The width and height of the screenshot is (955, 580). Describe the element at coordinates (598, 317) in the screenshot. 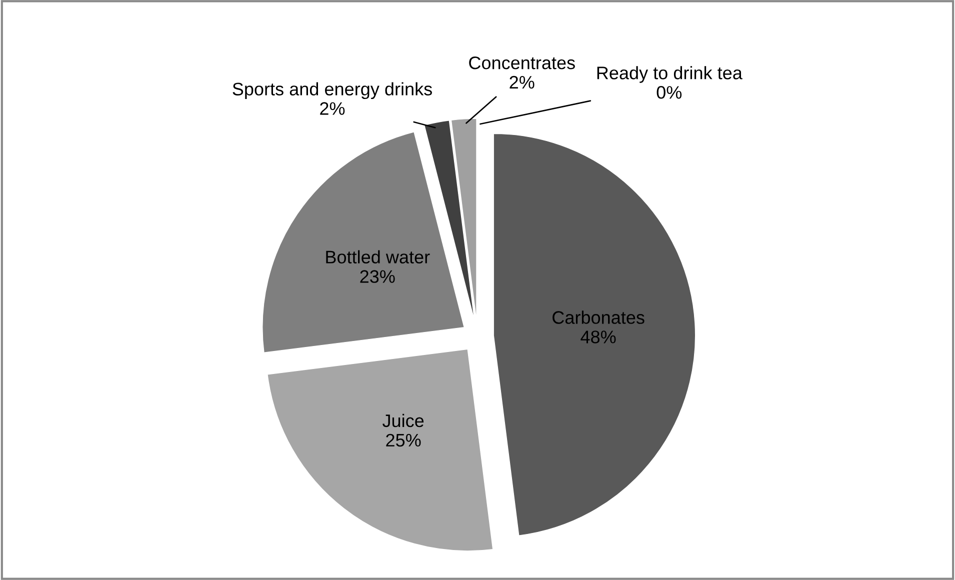

I see `slice-label: Carbonates` at that location.